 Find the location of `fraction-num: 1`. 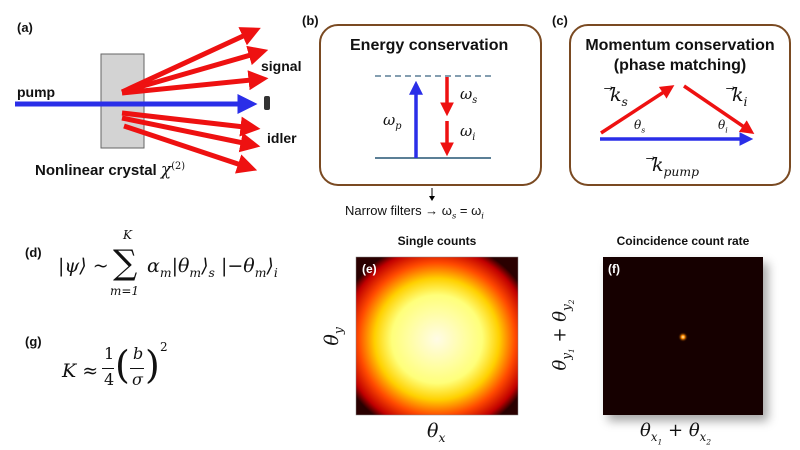

fraction-num: 1 is located at coordinates (109, 353).